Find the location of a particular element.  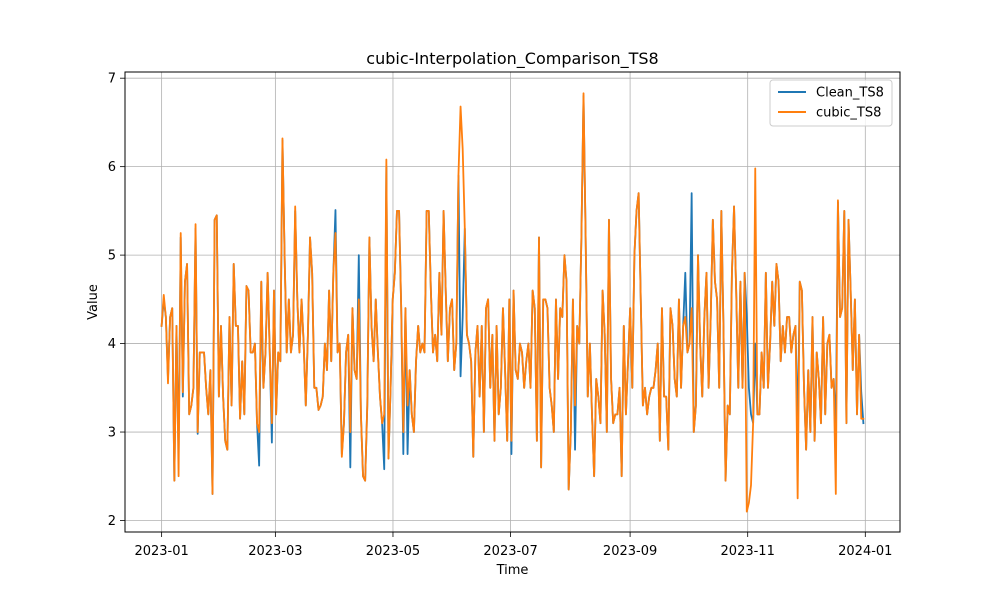

x-tick-label: 2024-01 is located at coordinates (865, 551).